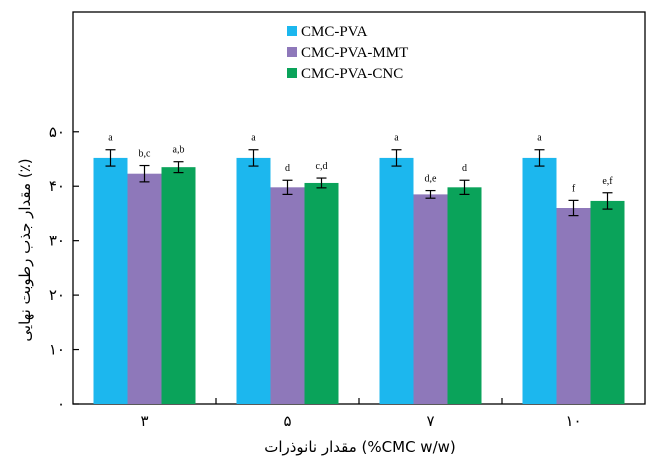 The width and height of the screenshot is (649, 461). What do you see at coordinates (322, 166) in the screenshot?
I see `significance-label: c,d` at bounding box center [322, 166].